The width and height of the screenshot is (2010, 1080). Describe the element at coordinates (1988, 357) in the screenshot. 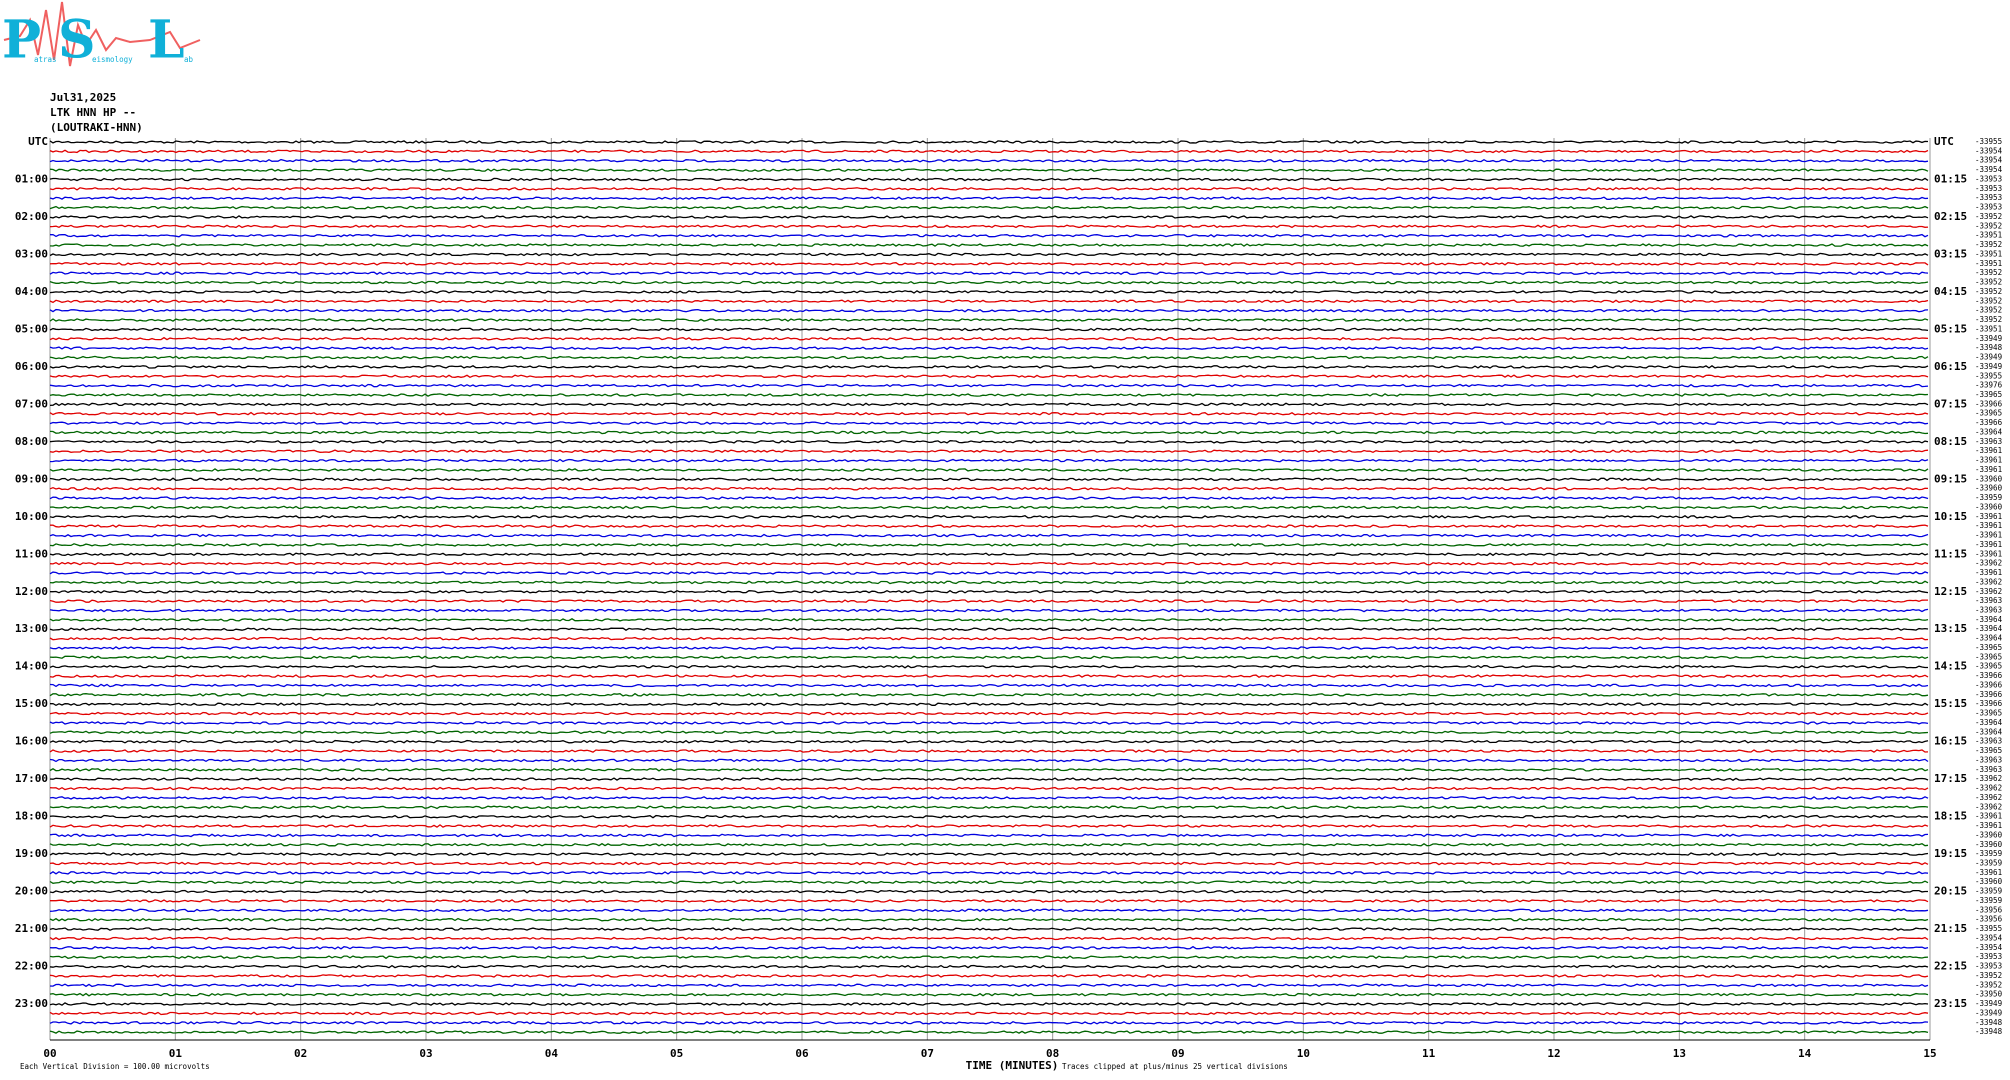

I see `offset-label: -33949` at that location.